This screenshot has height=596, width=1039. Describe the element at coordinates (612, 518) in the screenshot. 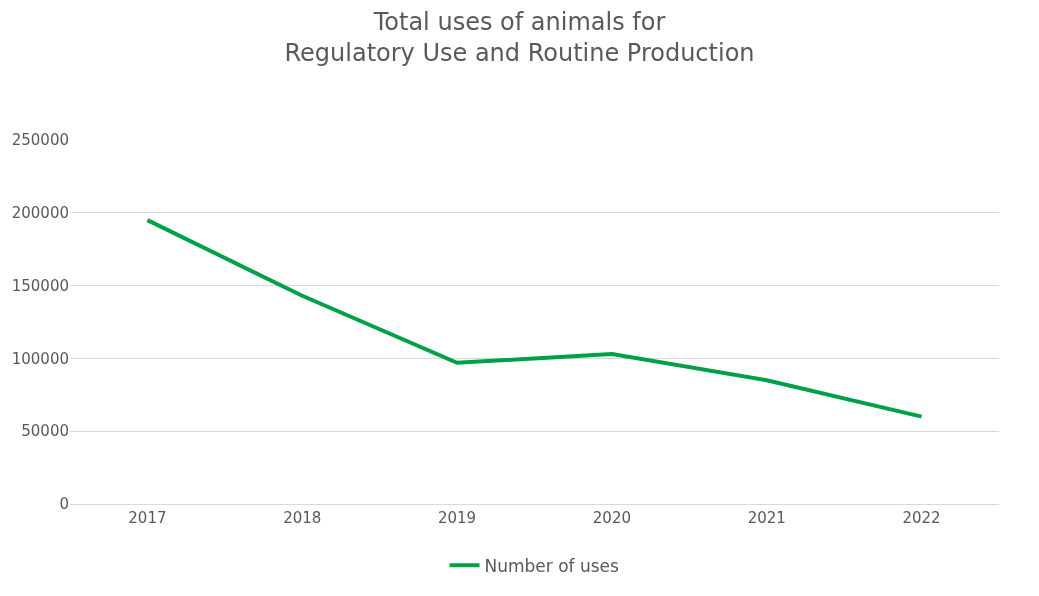

I see `x-tick-label: 2020` at that location.